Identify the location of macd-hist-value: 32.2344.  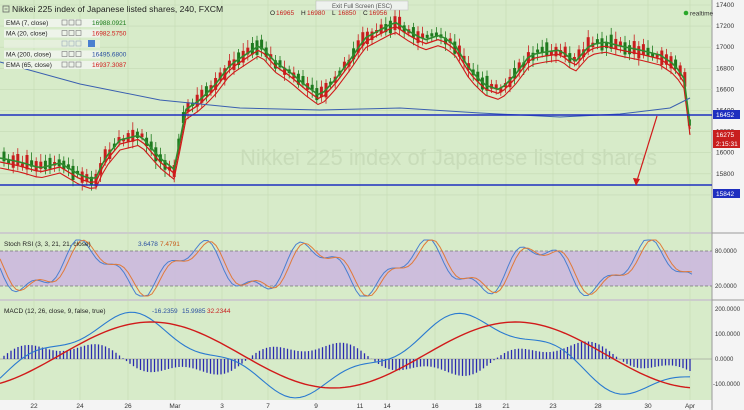
(219, 311).